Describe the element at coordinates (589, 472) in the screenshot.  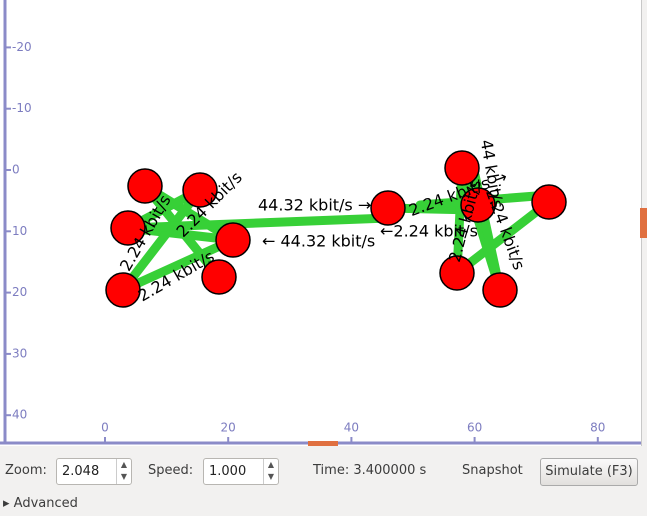
I see `simulate-button: Simulate (F3)` at that location.